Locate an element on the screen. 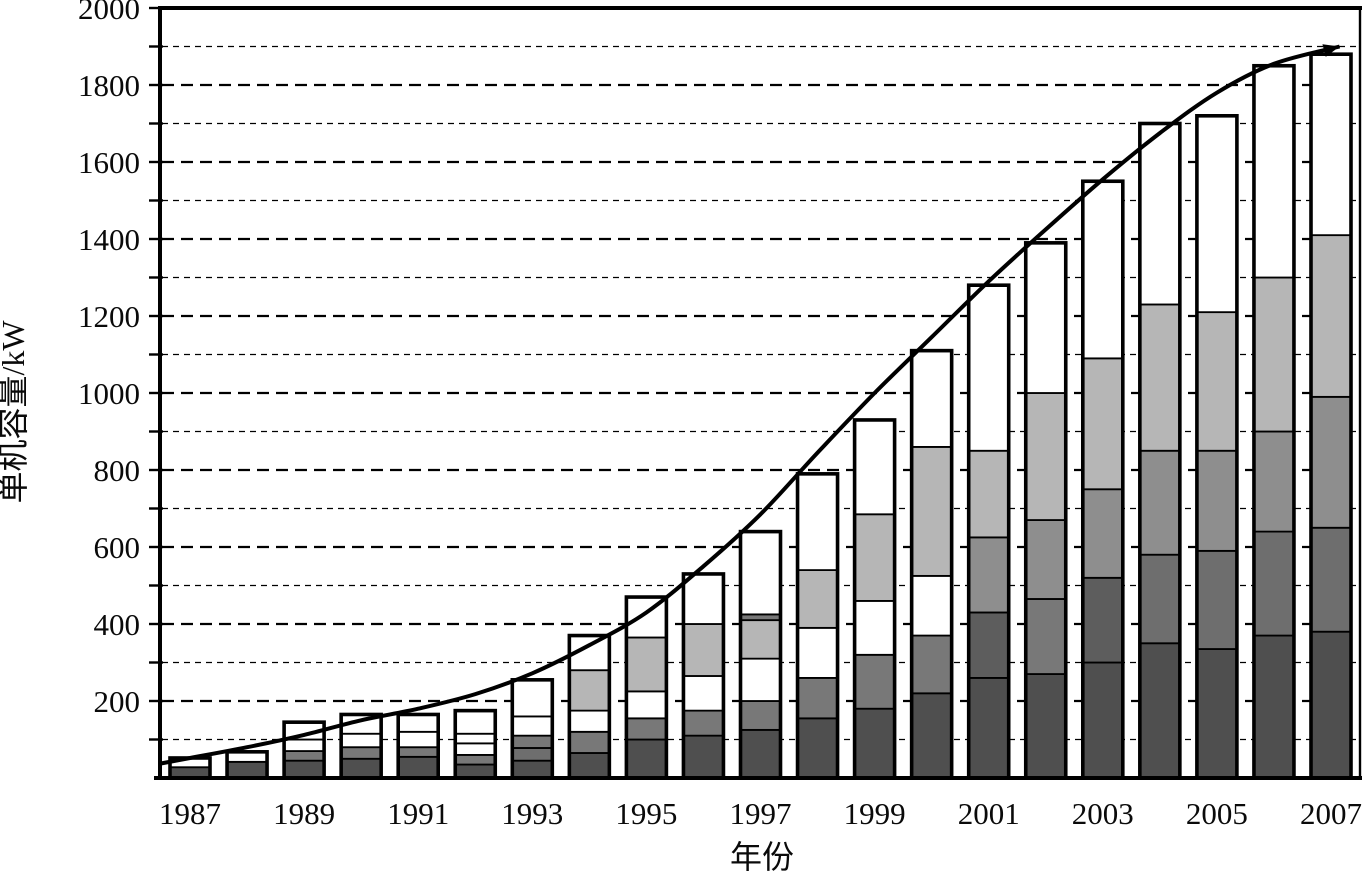 Image resolution: width=1362 pixels, height=880 pixels. bar-1997 is located at coordinates (760, 654).